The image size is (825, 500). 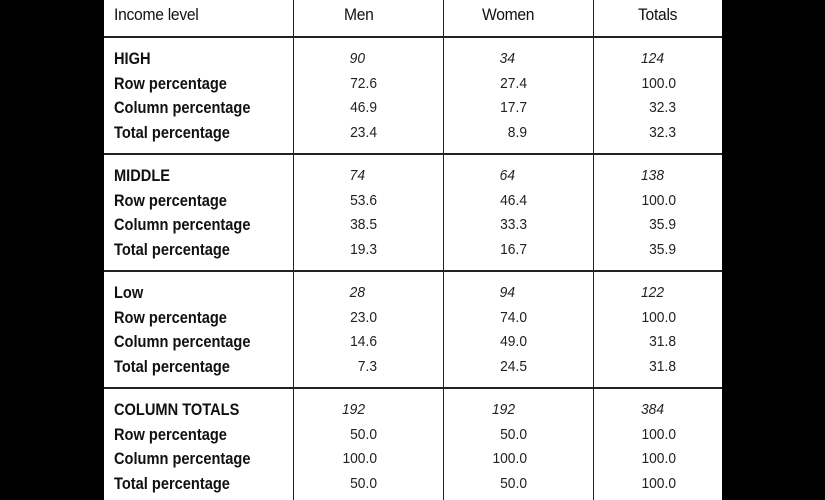 What do you see at coordinates (359, 458) in the screenshot?
I see `cell-men: 100.0` at bounding box center [359, 458].